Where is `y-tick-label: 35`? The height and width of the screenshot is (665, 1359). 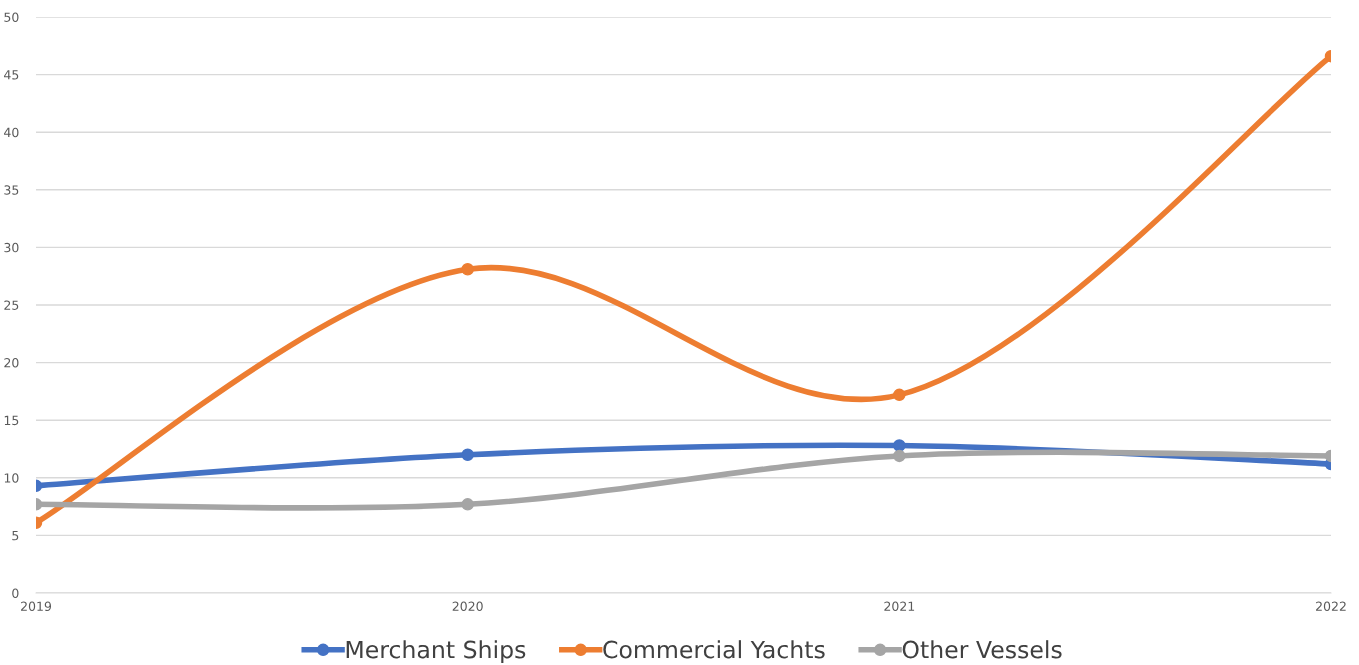 y-tick-label: 35 is located at coordinates (11, 190).